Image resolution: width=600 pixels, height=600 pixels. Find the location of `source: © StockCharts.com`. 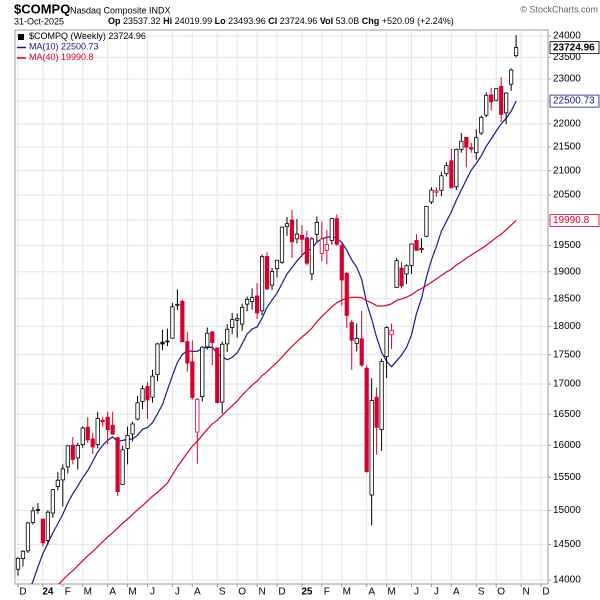

source: © StockCharts.com is located at coordinates (559, 9).